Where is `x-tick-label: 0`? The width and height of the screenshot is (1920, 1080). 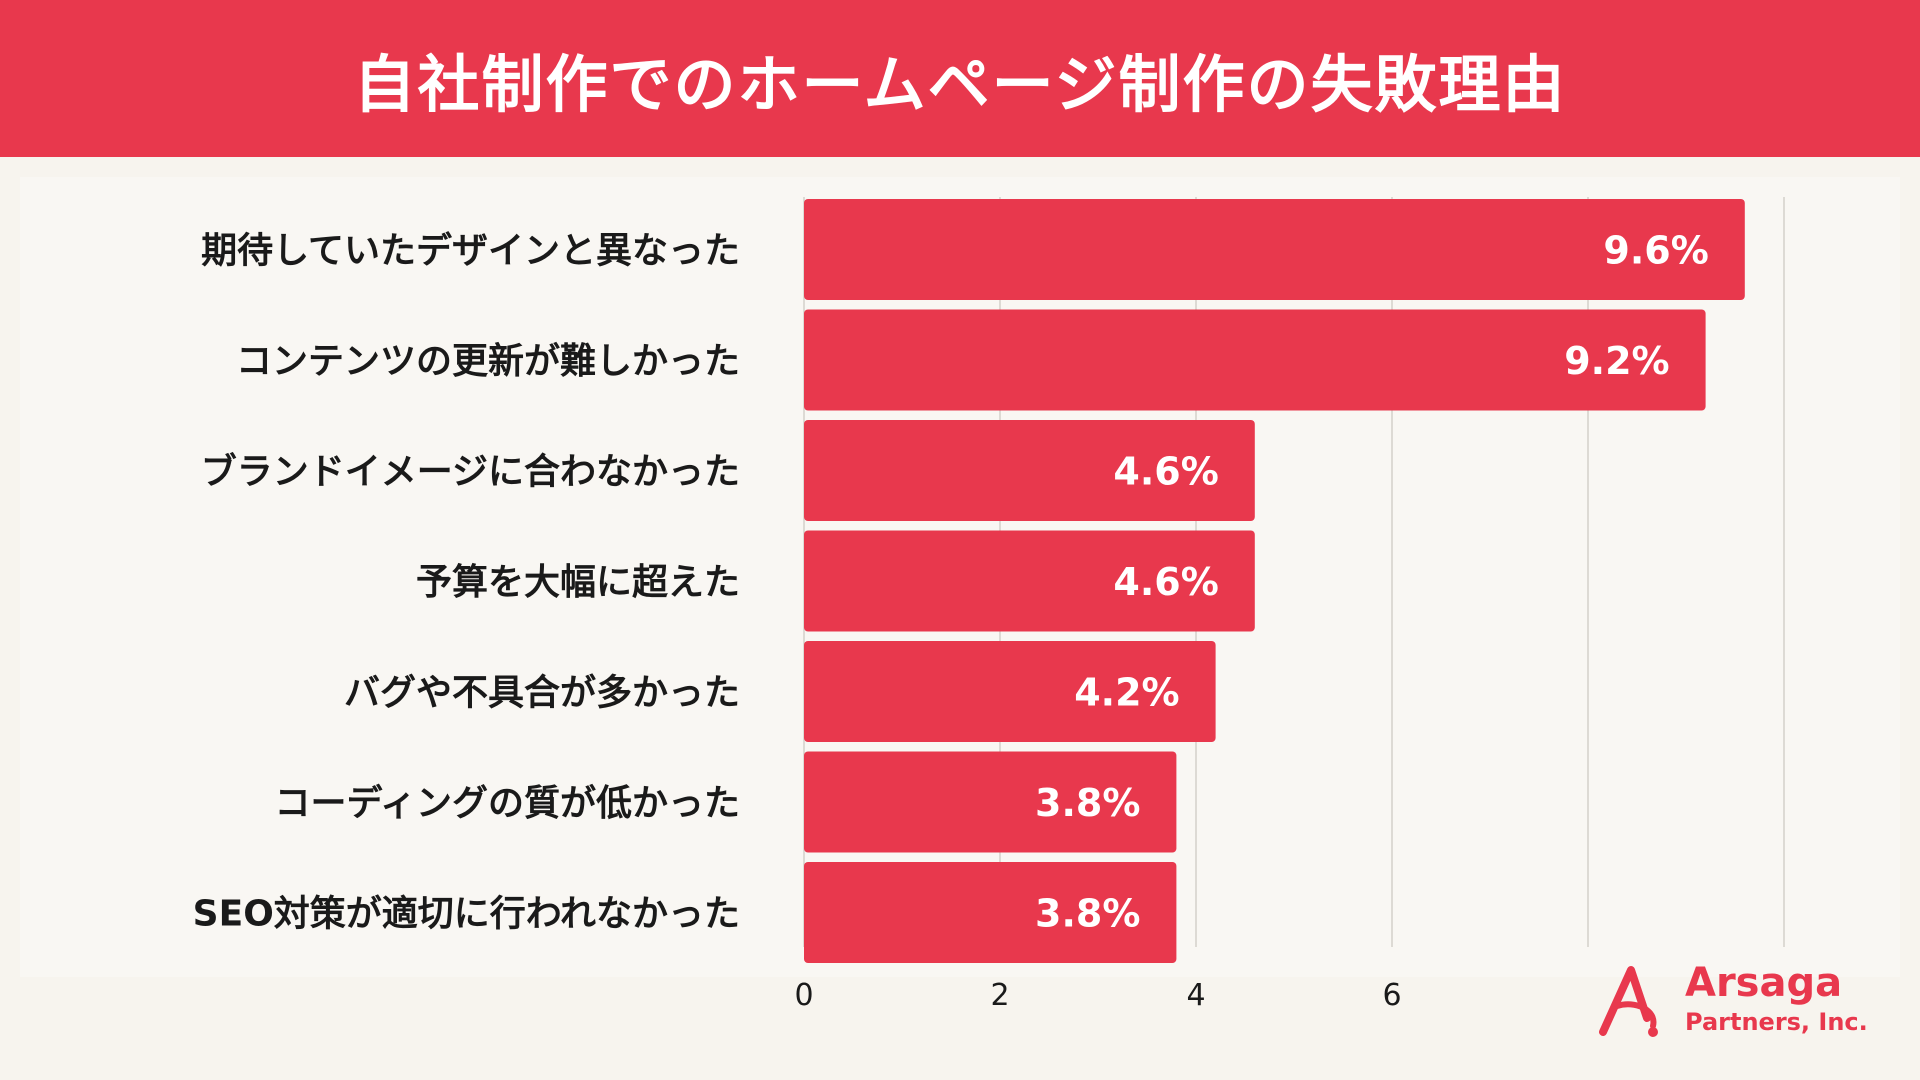
x-tick-label: 0 is located at coordinates (803, 995).